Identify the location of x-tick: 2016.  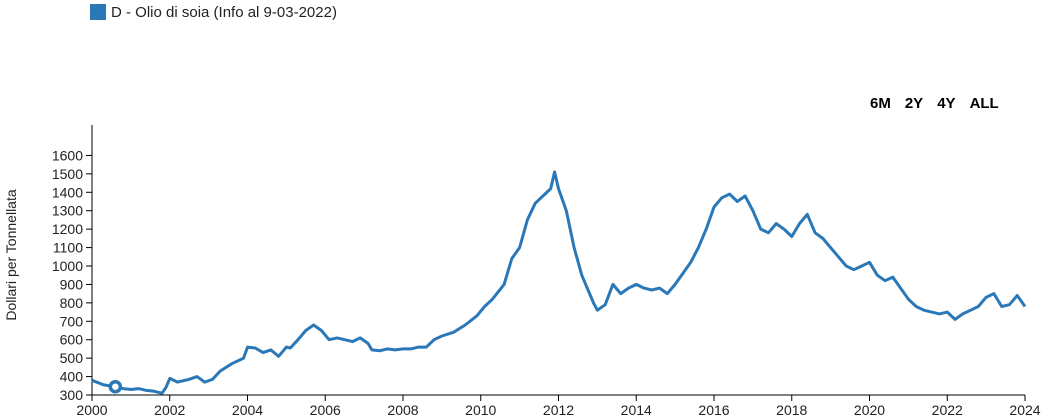
(714, 406).